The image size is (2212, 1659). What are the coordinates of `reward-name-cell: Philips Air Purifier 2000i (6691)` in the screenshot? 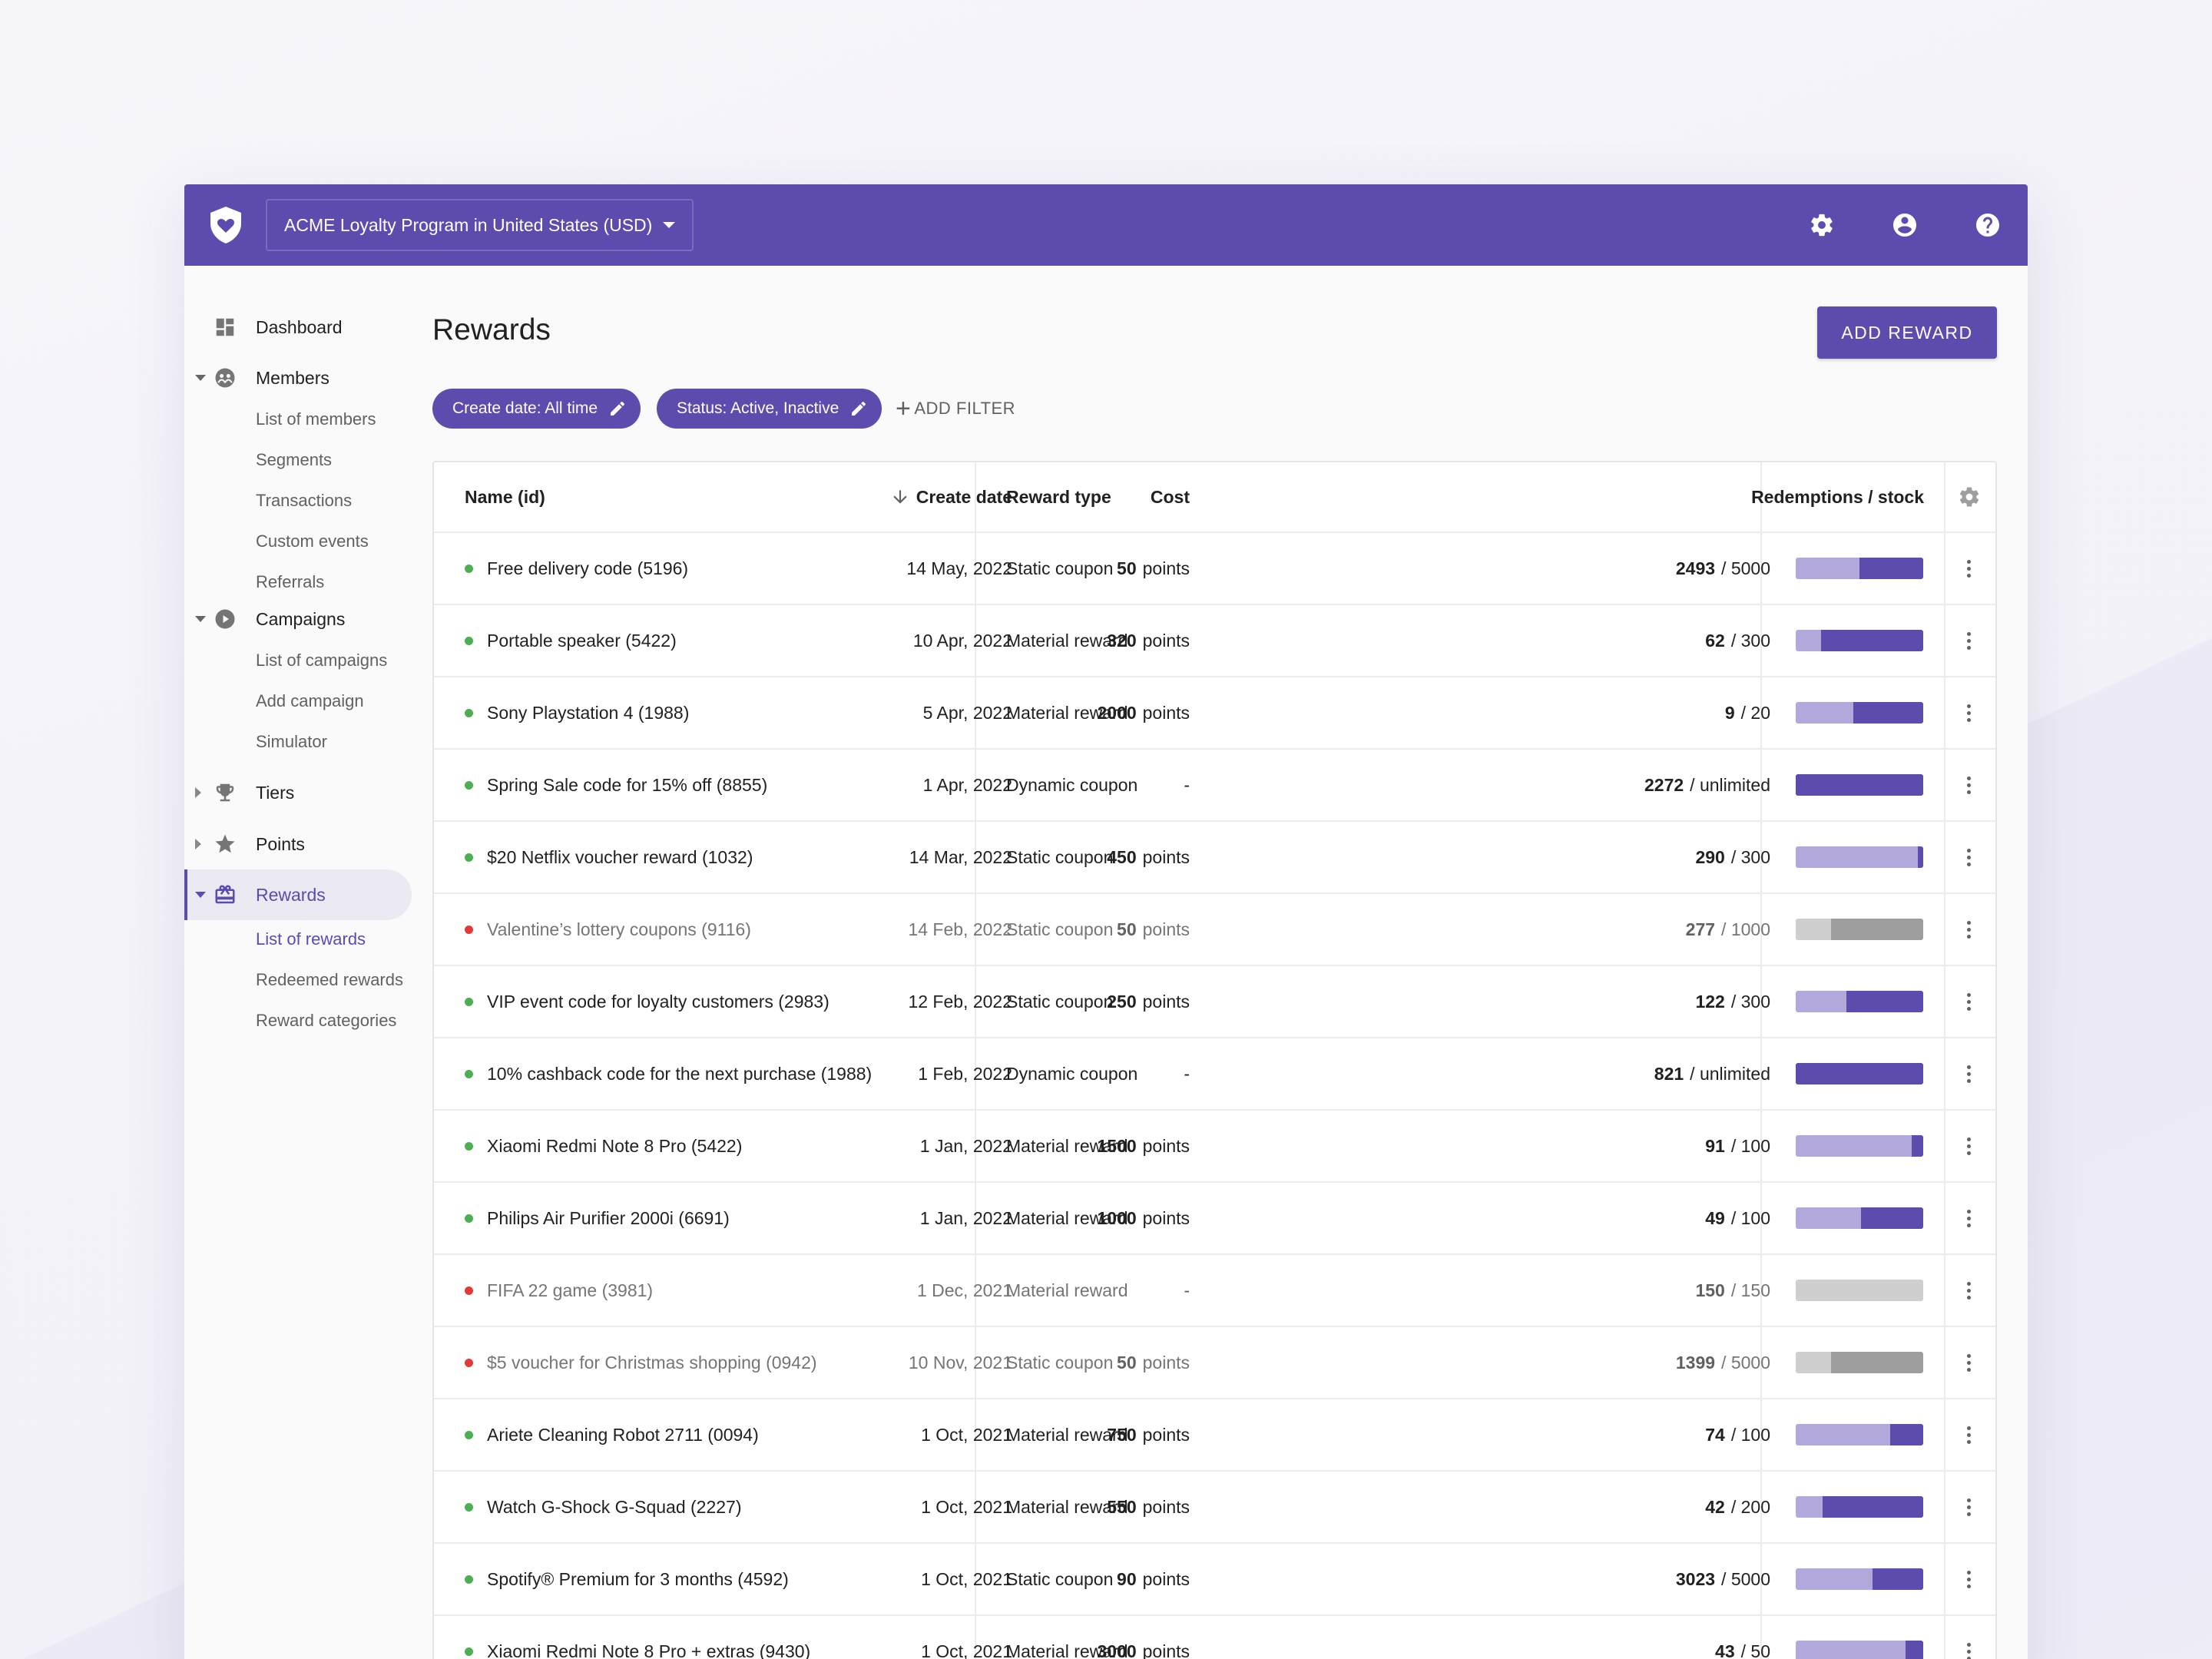 It's located at (597, 1218).